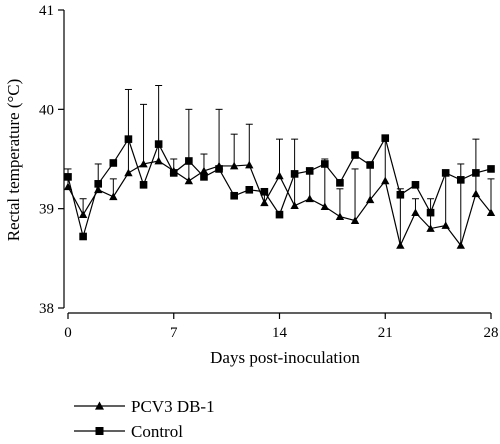 The width and height of the screenshot is (500, 444). What do you see at coordinates (280, 333) in the screenshot?
I see `x-tick-label: 14` at bounding box center [280, 333].